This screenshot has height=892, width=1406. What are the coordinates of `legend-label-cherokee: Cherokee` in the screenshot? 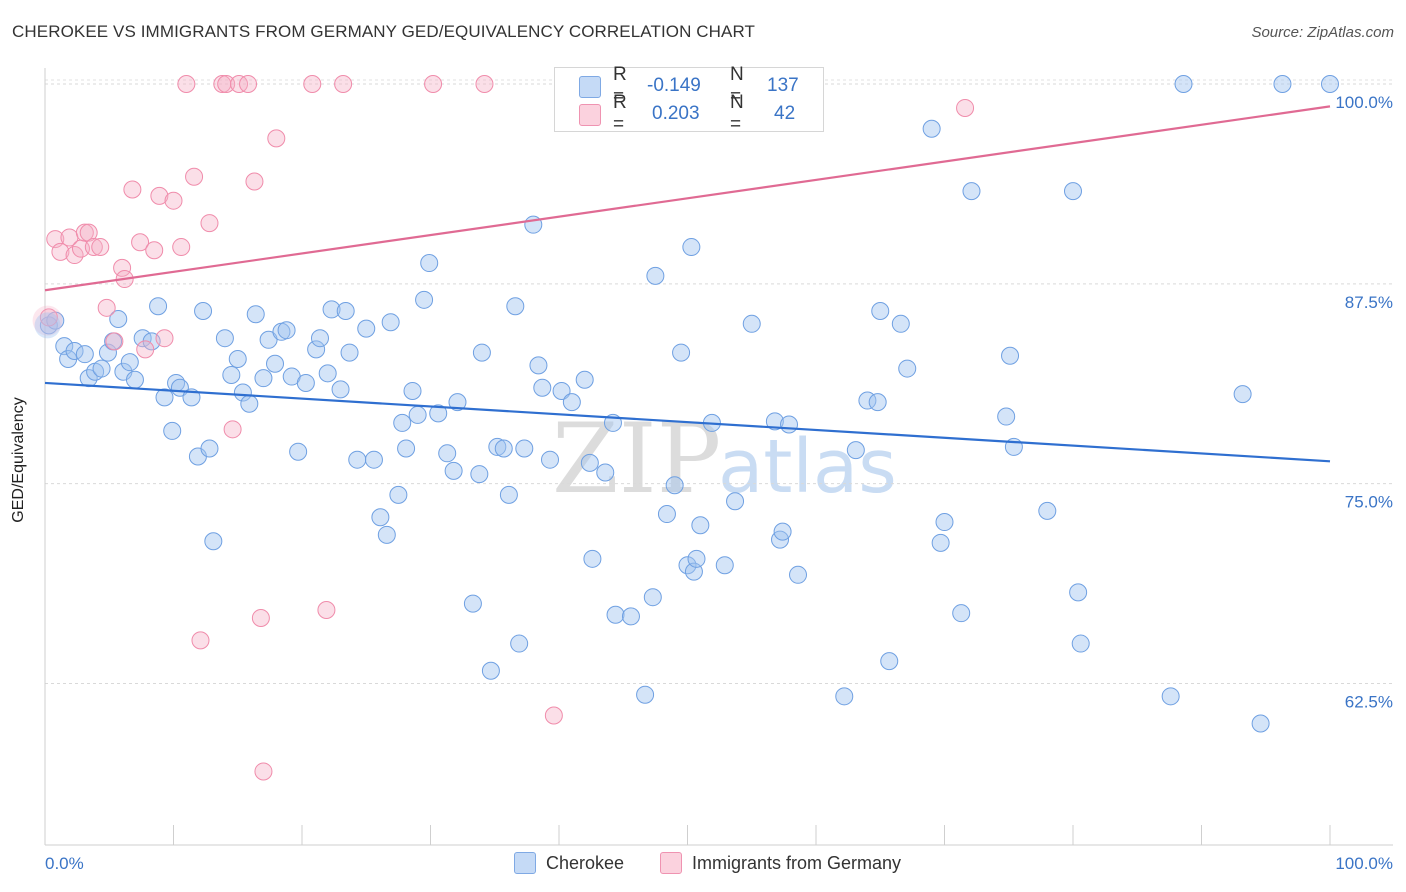 It's located at (585, 862).